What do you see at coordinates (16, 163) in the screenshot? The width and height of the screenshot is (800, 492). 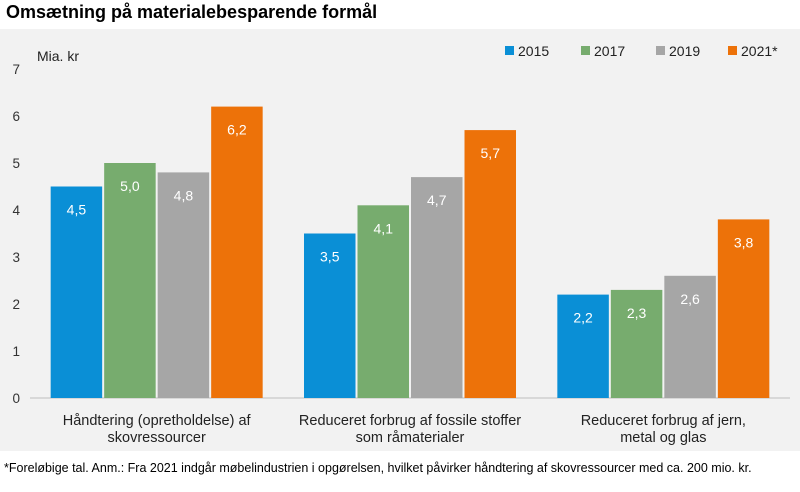 I see `y-tick-label: 5` at bounding box center [16, 163].